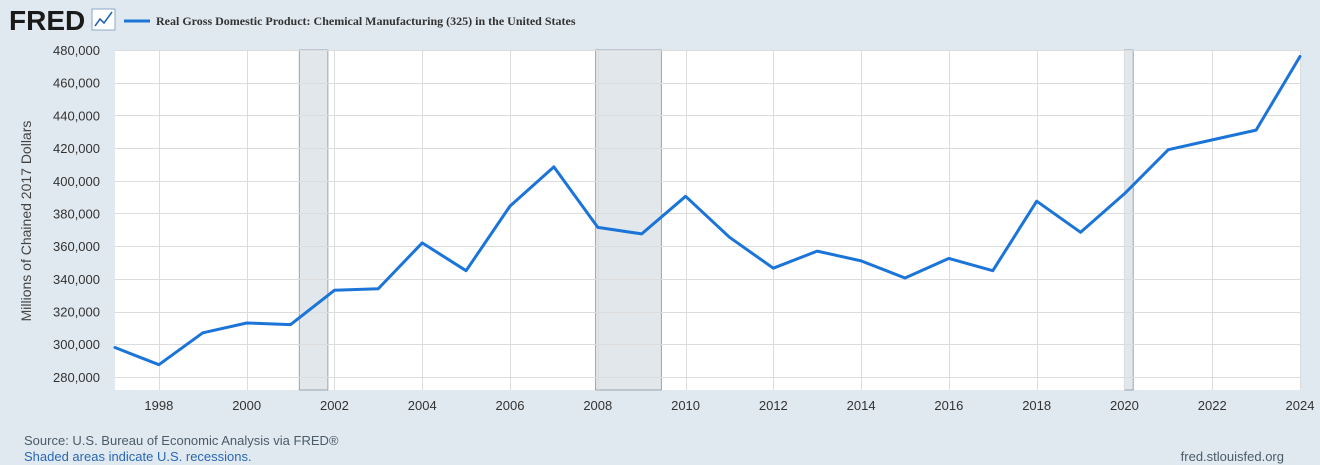  I want to click on data-point-2015, so click(905, 278).